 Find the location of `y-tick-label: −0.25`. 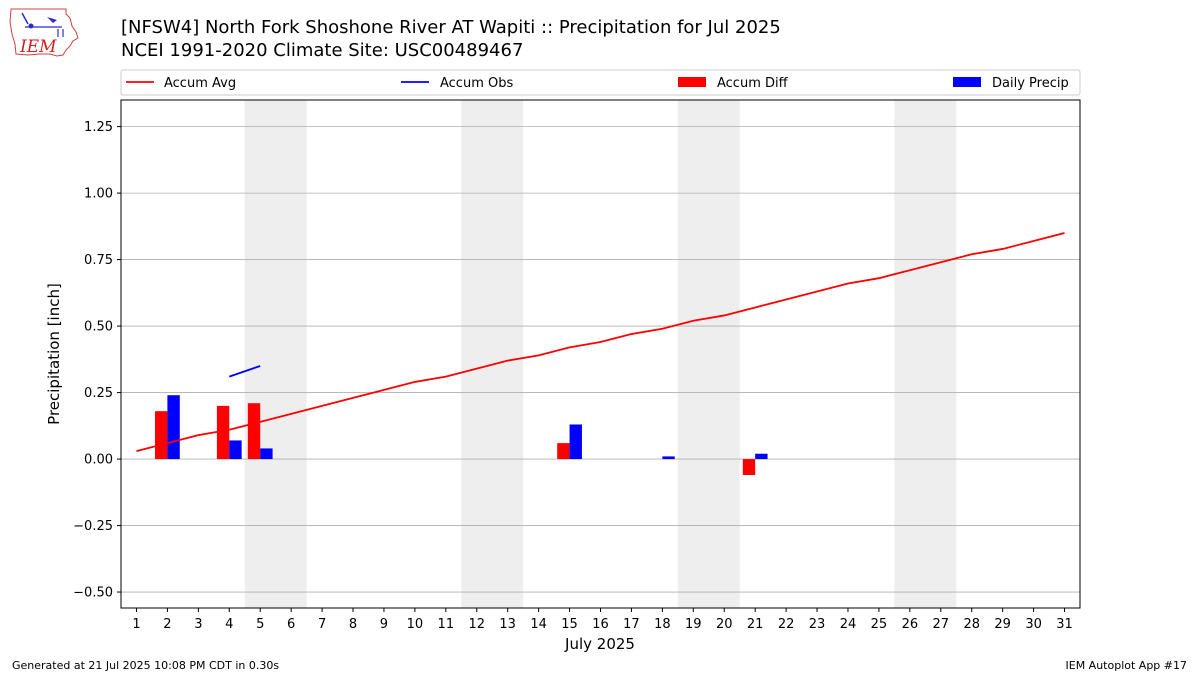

y-tick-label: −0.25 is located at coordinates (93, 526).